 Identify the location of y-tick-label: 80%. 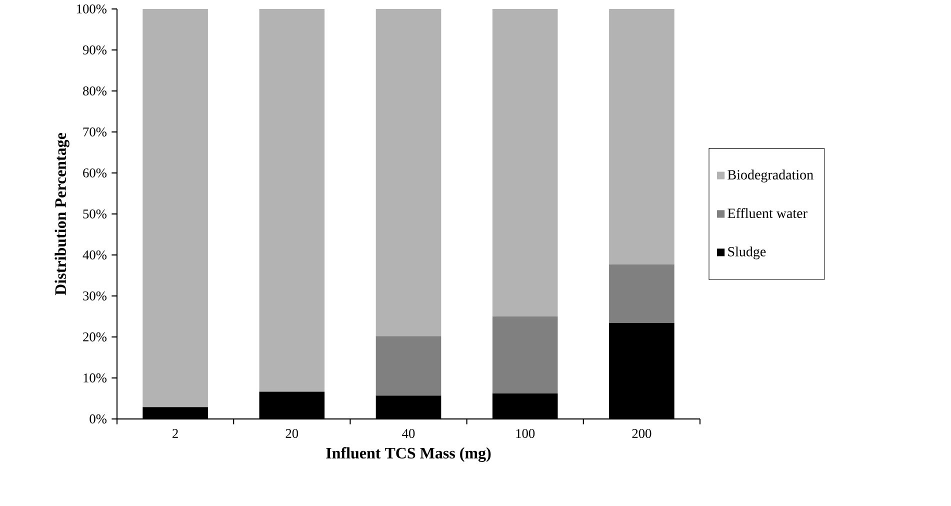
(95, 91).